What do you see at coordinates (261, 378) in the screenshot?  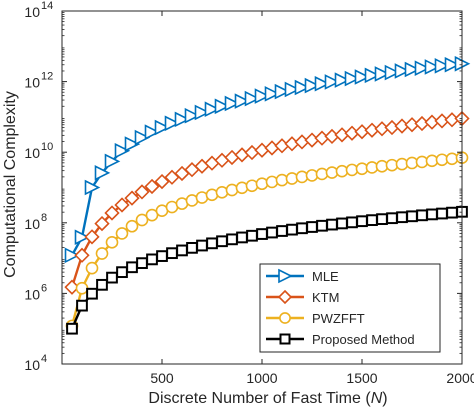 I see `x-tick-label: 1000` at bounding box center [261, 378].